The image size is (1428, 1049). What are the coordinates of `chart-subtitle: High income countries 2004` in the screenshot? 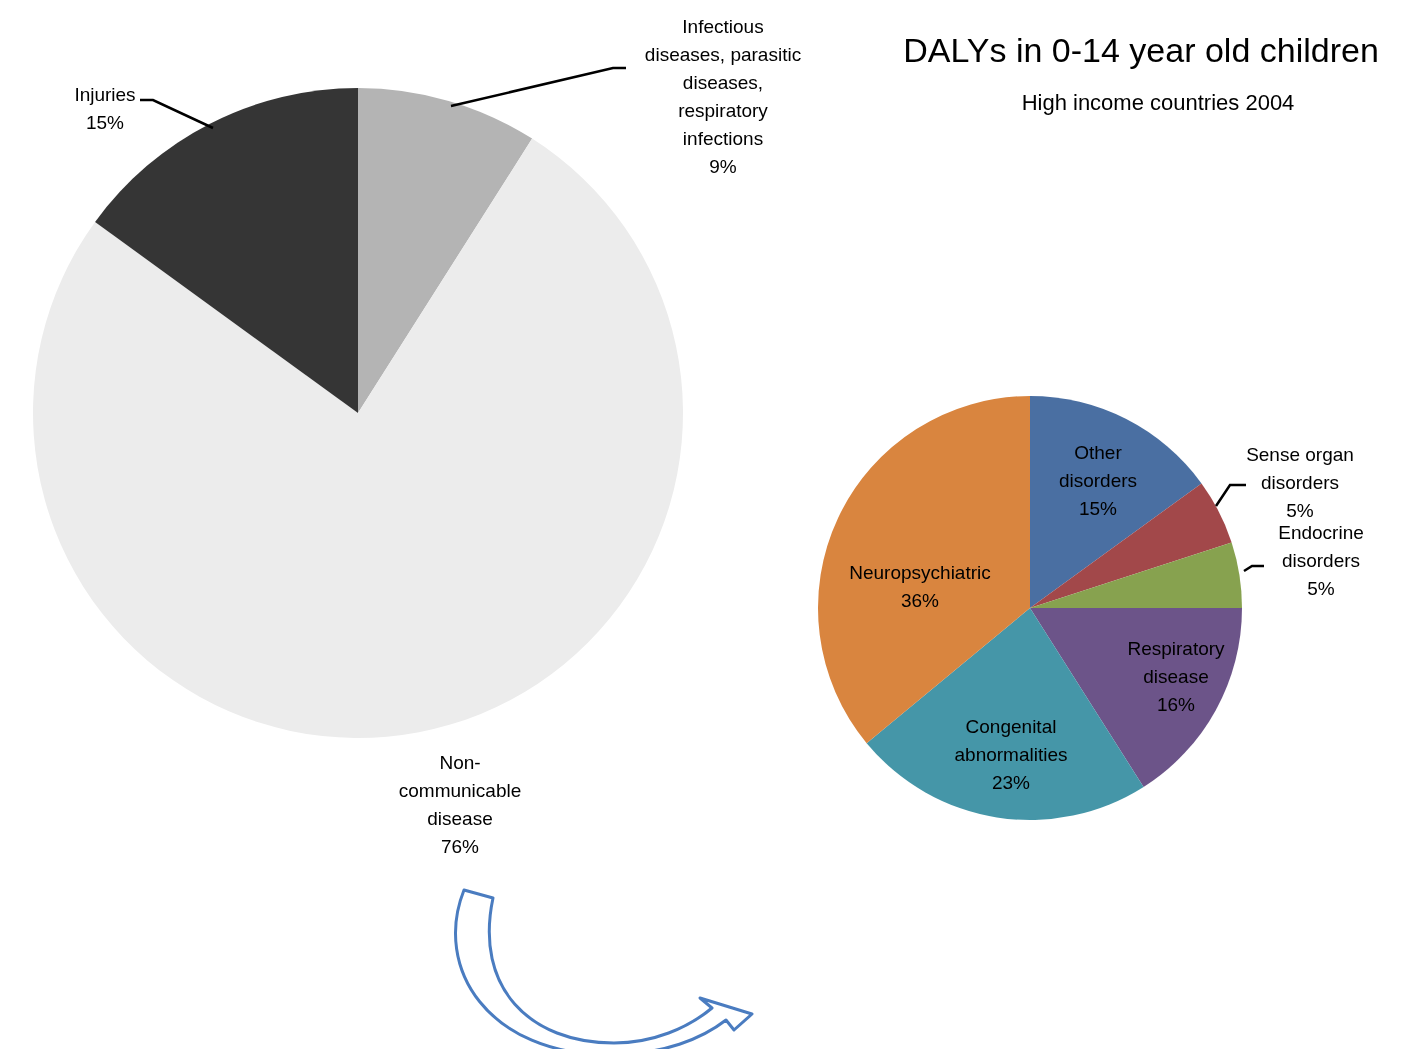 It's located at (1158, 102).